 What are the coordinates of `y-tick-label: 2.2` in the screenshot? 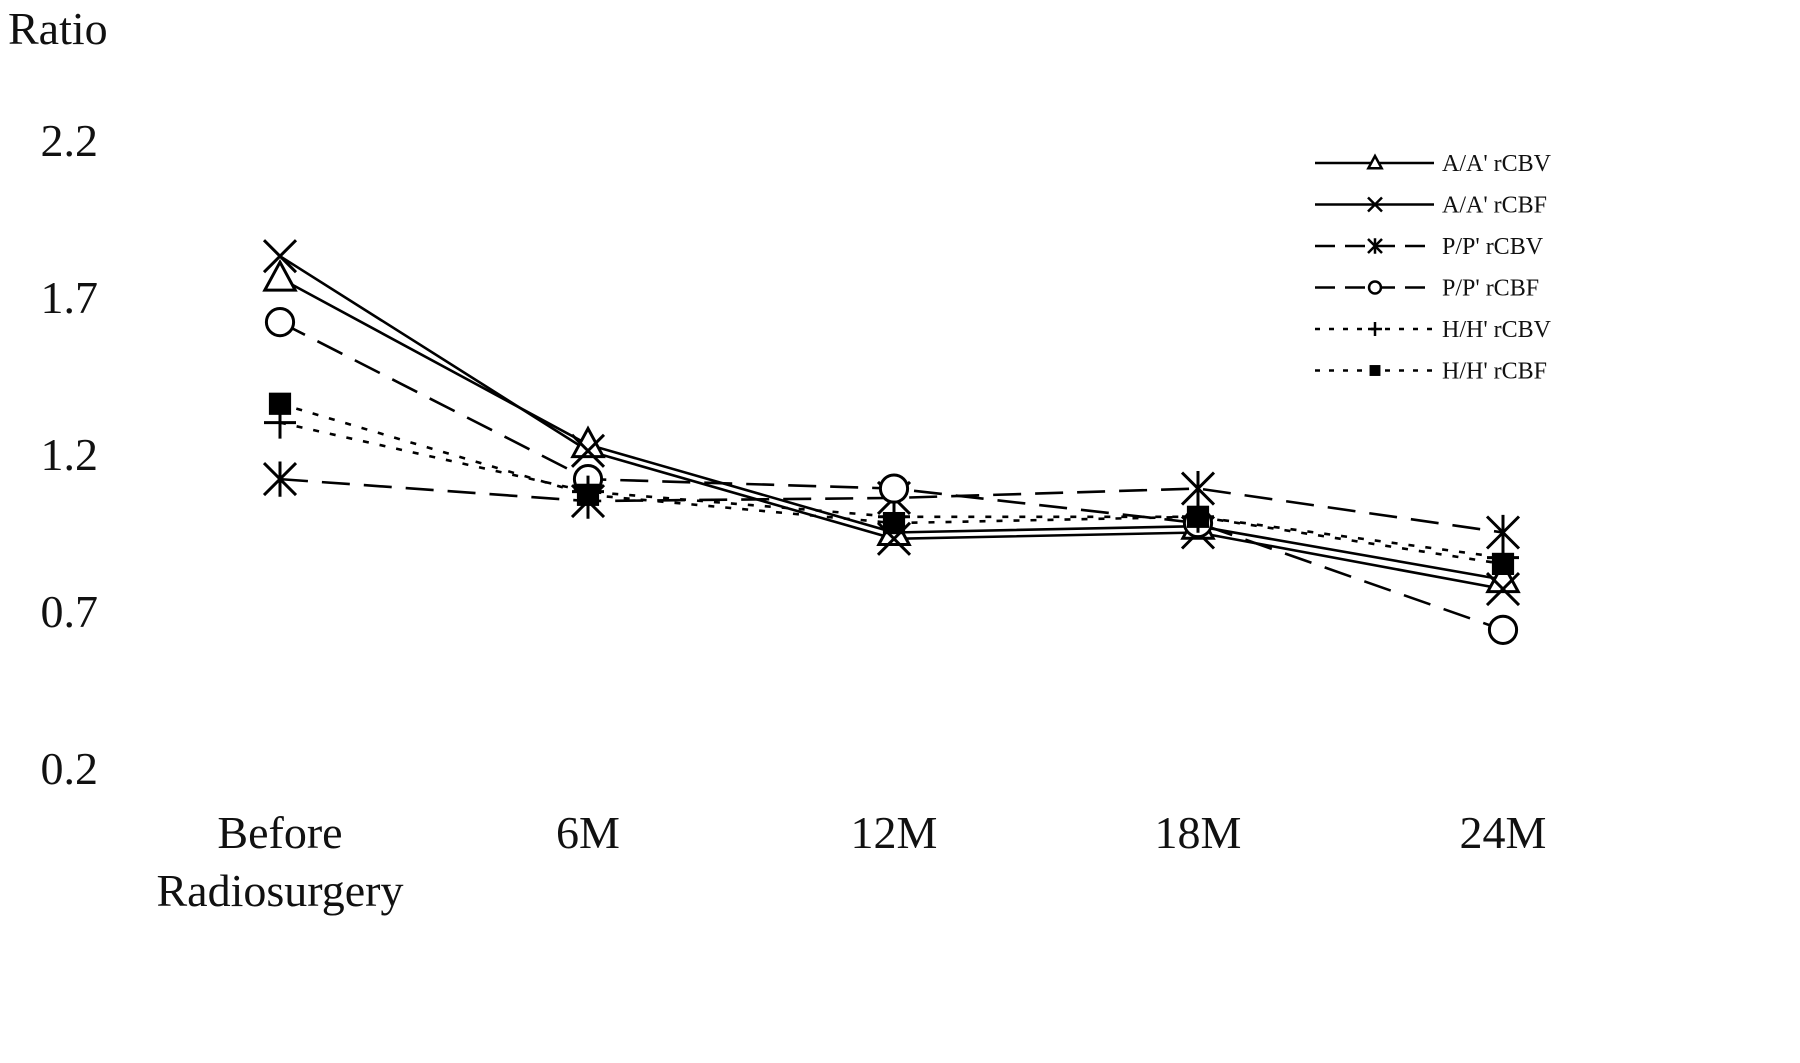 It's located at (70, 140).